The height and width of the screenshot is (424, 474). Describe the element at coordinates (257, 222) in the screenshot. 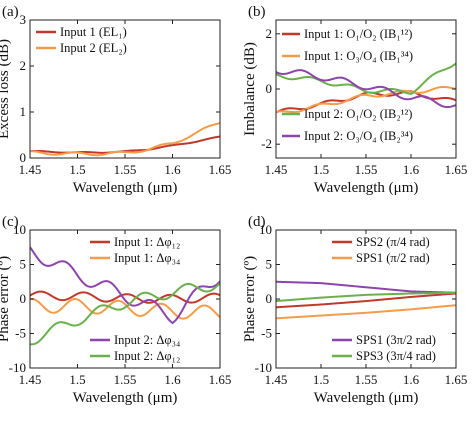

I see `panel-label: (d)` at that location.